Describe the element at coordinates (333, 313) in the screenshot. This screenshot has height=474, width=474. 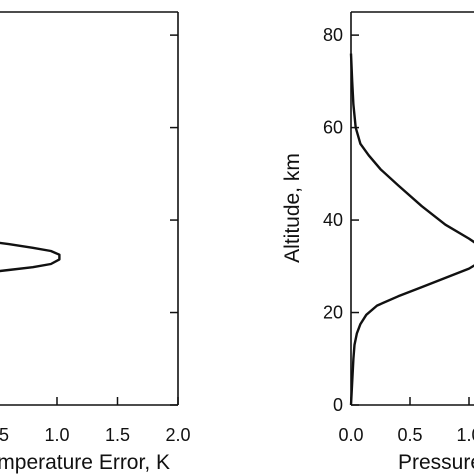
I see `right-y-tick-label: 20` at that location.